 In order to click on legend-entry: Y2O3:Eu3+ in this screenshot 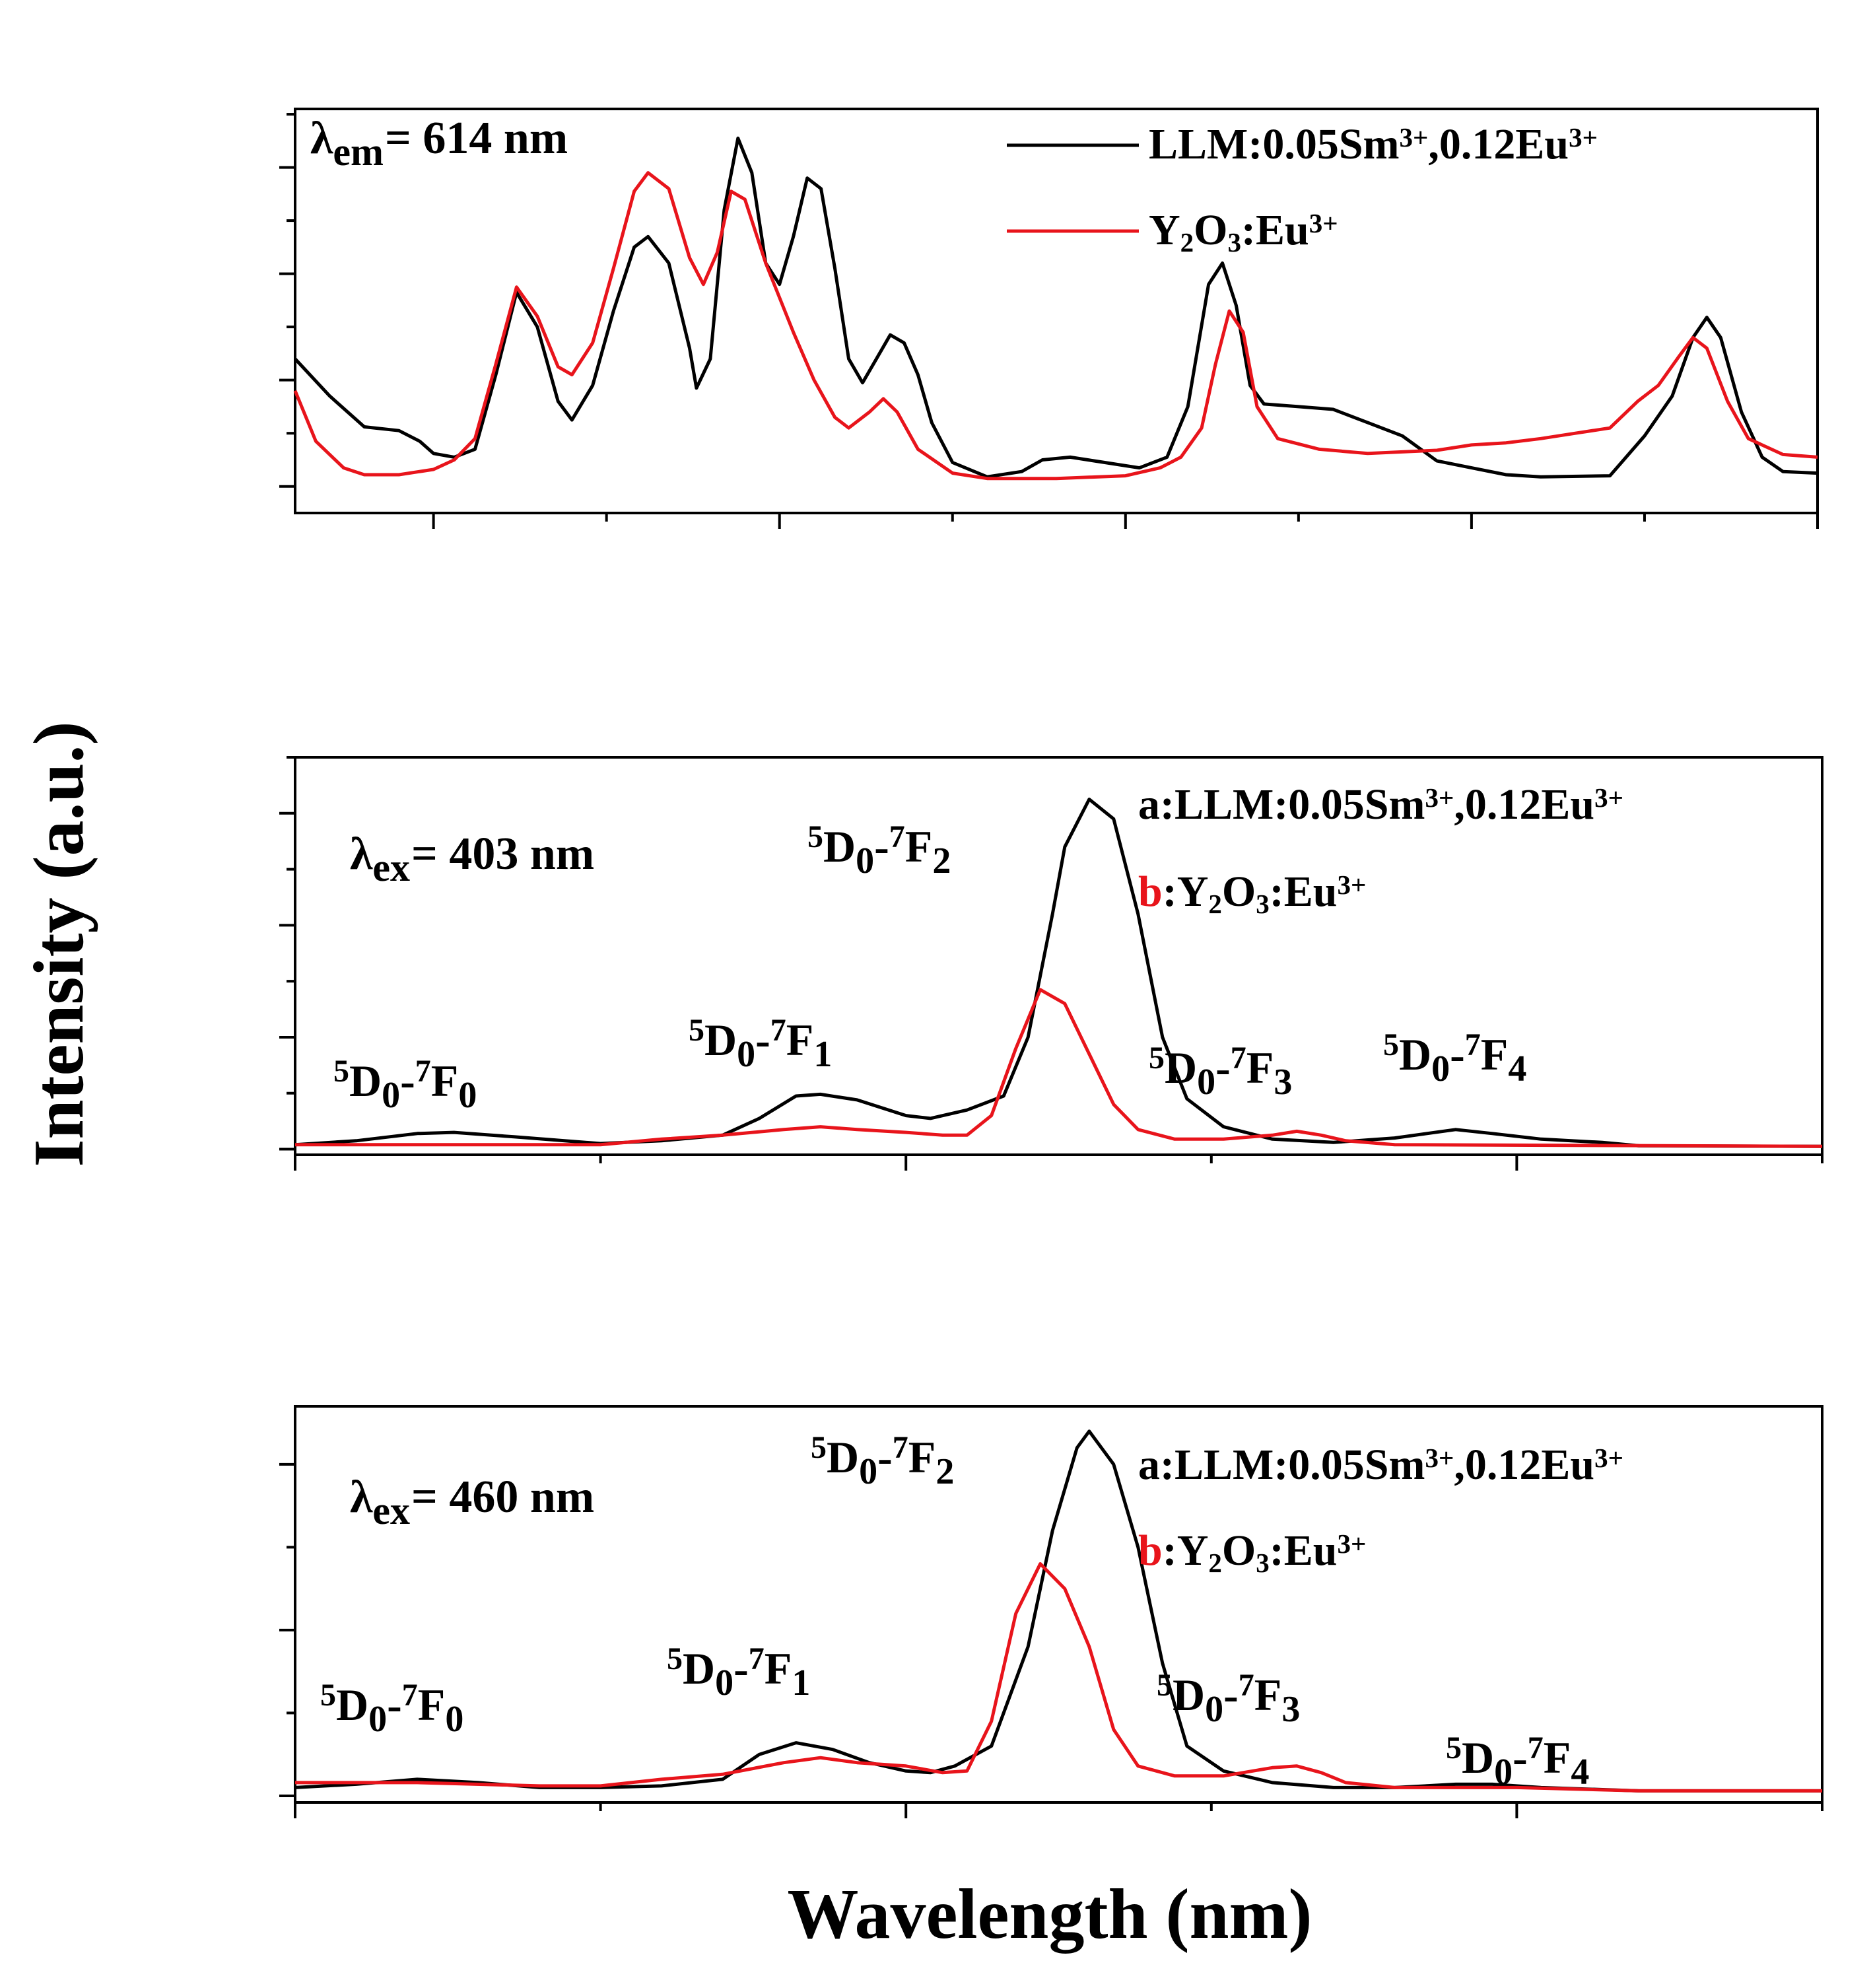, I will do `click(1243, 231)`.